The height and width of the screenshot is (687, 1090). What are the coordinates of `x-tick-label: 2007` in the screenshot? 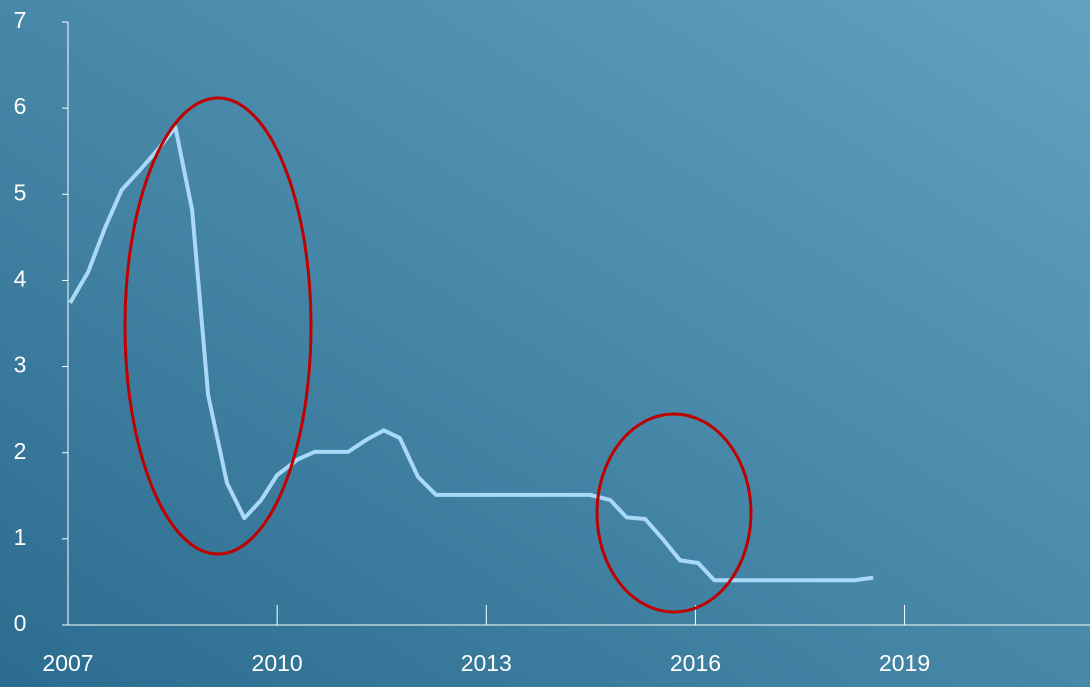 It's located at (67, 663).